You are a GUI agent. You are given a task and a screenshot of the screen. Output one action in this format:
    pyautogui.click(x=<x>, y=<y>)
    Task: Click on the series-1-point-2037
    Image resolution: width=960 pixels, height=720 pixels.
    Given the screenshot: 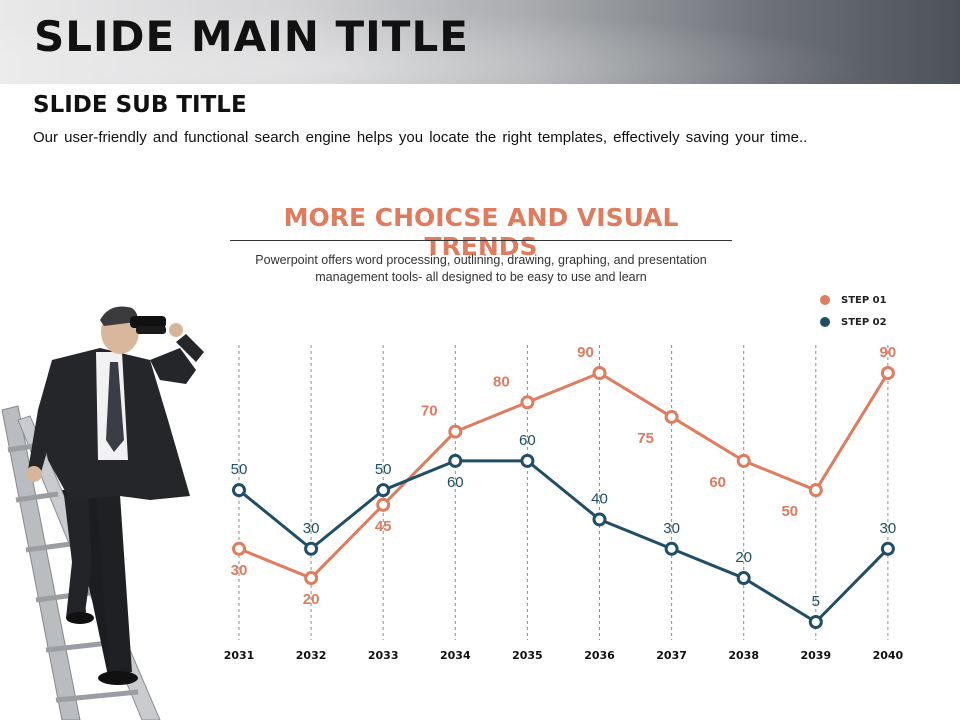 What is the action you would take?
    pyautogui.click(x=671, y=416)
    